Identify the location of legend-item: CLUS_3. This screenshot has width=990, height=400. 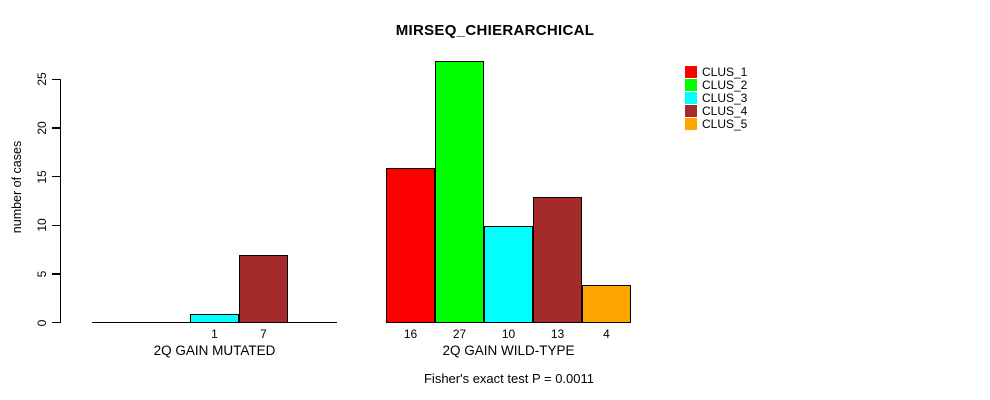
(716, 97).